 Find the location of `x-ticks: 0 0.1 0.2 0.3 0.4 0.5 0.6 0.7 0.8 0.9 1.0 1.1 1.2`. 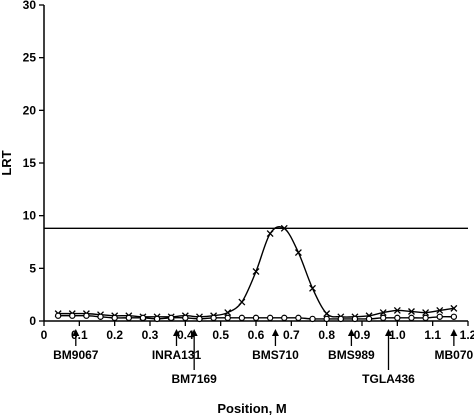

x-ticks: 0 0.1 0.2 0.3 0.4 0.5 0.6 0.7 0.8 0.9 1.0 1.1 1.2 is located at coordinates (257, 331).